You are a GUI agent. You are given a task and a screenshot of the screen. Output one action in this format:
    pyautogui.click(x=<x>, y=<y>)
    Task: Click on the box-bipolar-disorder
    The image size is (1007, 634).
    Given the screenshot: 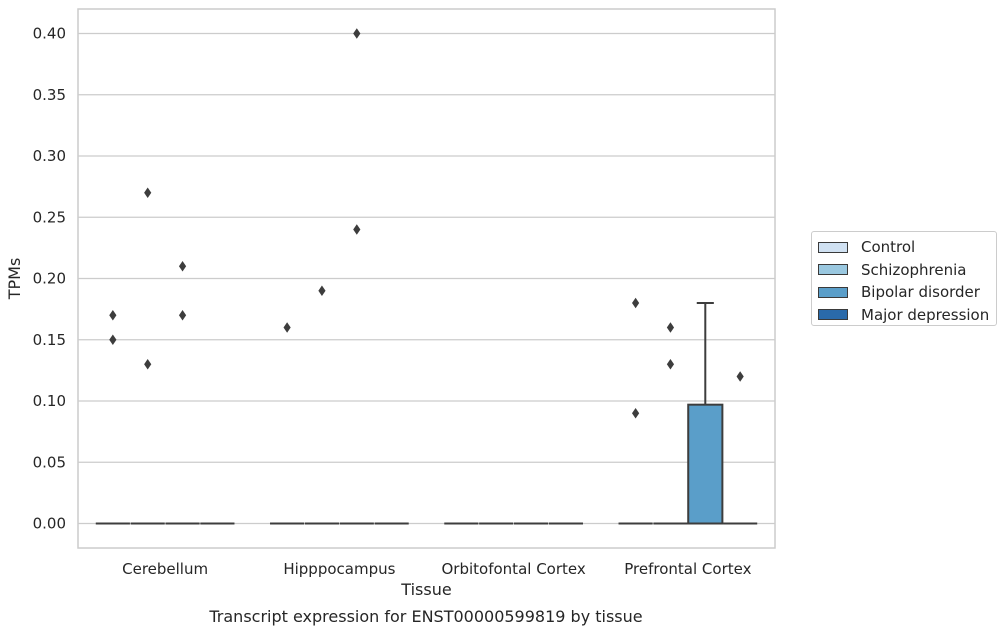 What is the action you would take?
    pyautogui.click(x=705, y=413)
    